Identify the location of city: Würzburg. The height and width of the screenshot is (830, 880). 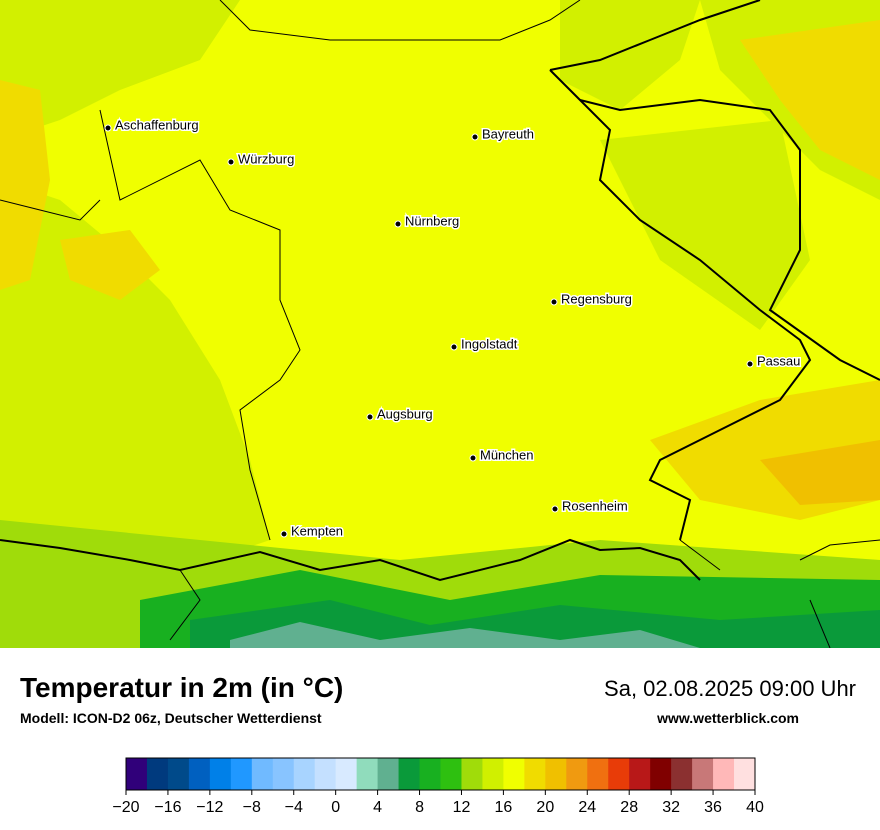
(261, 159).